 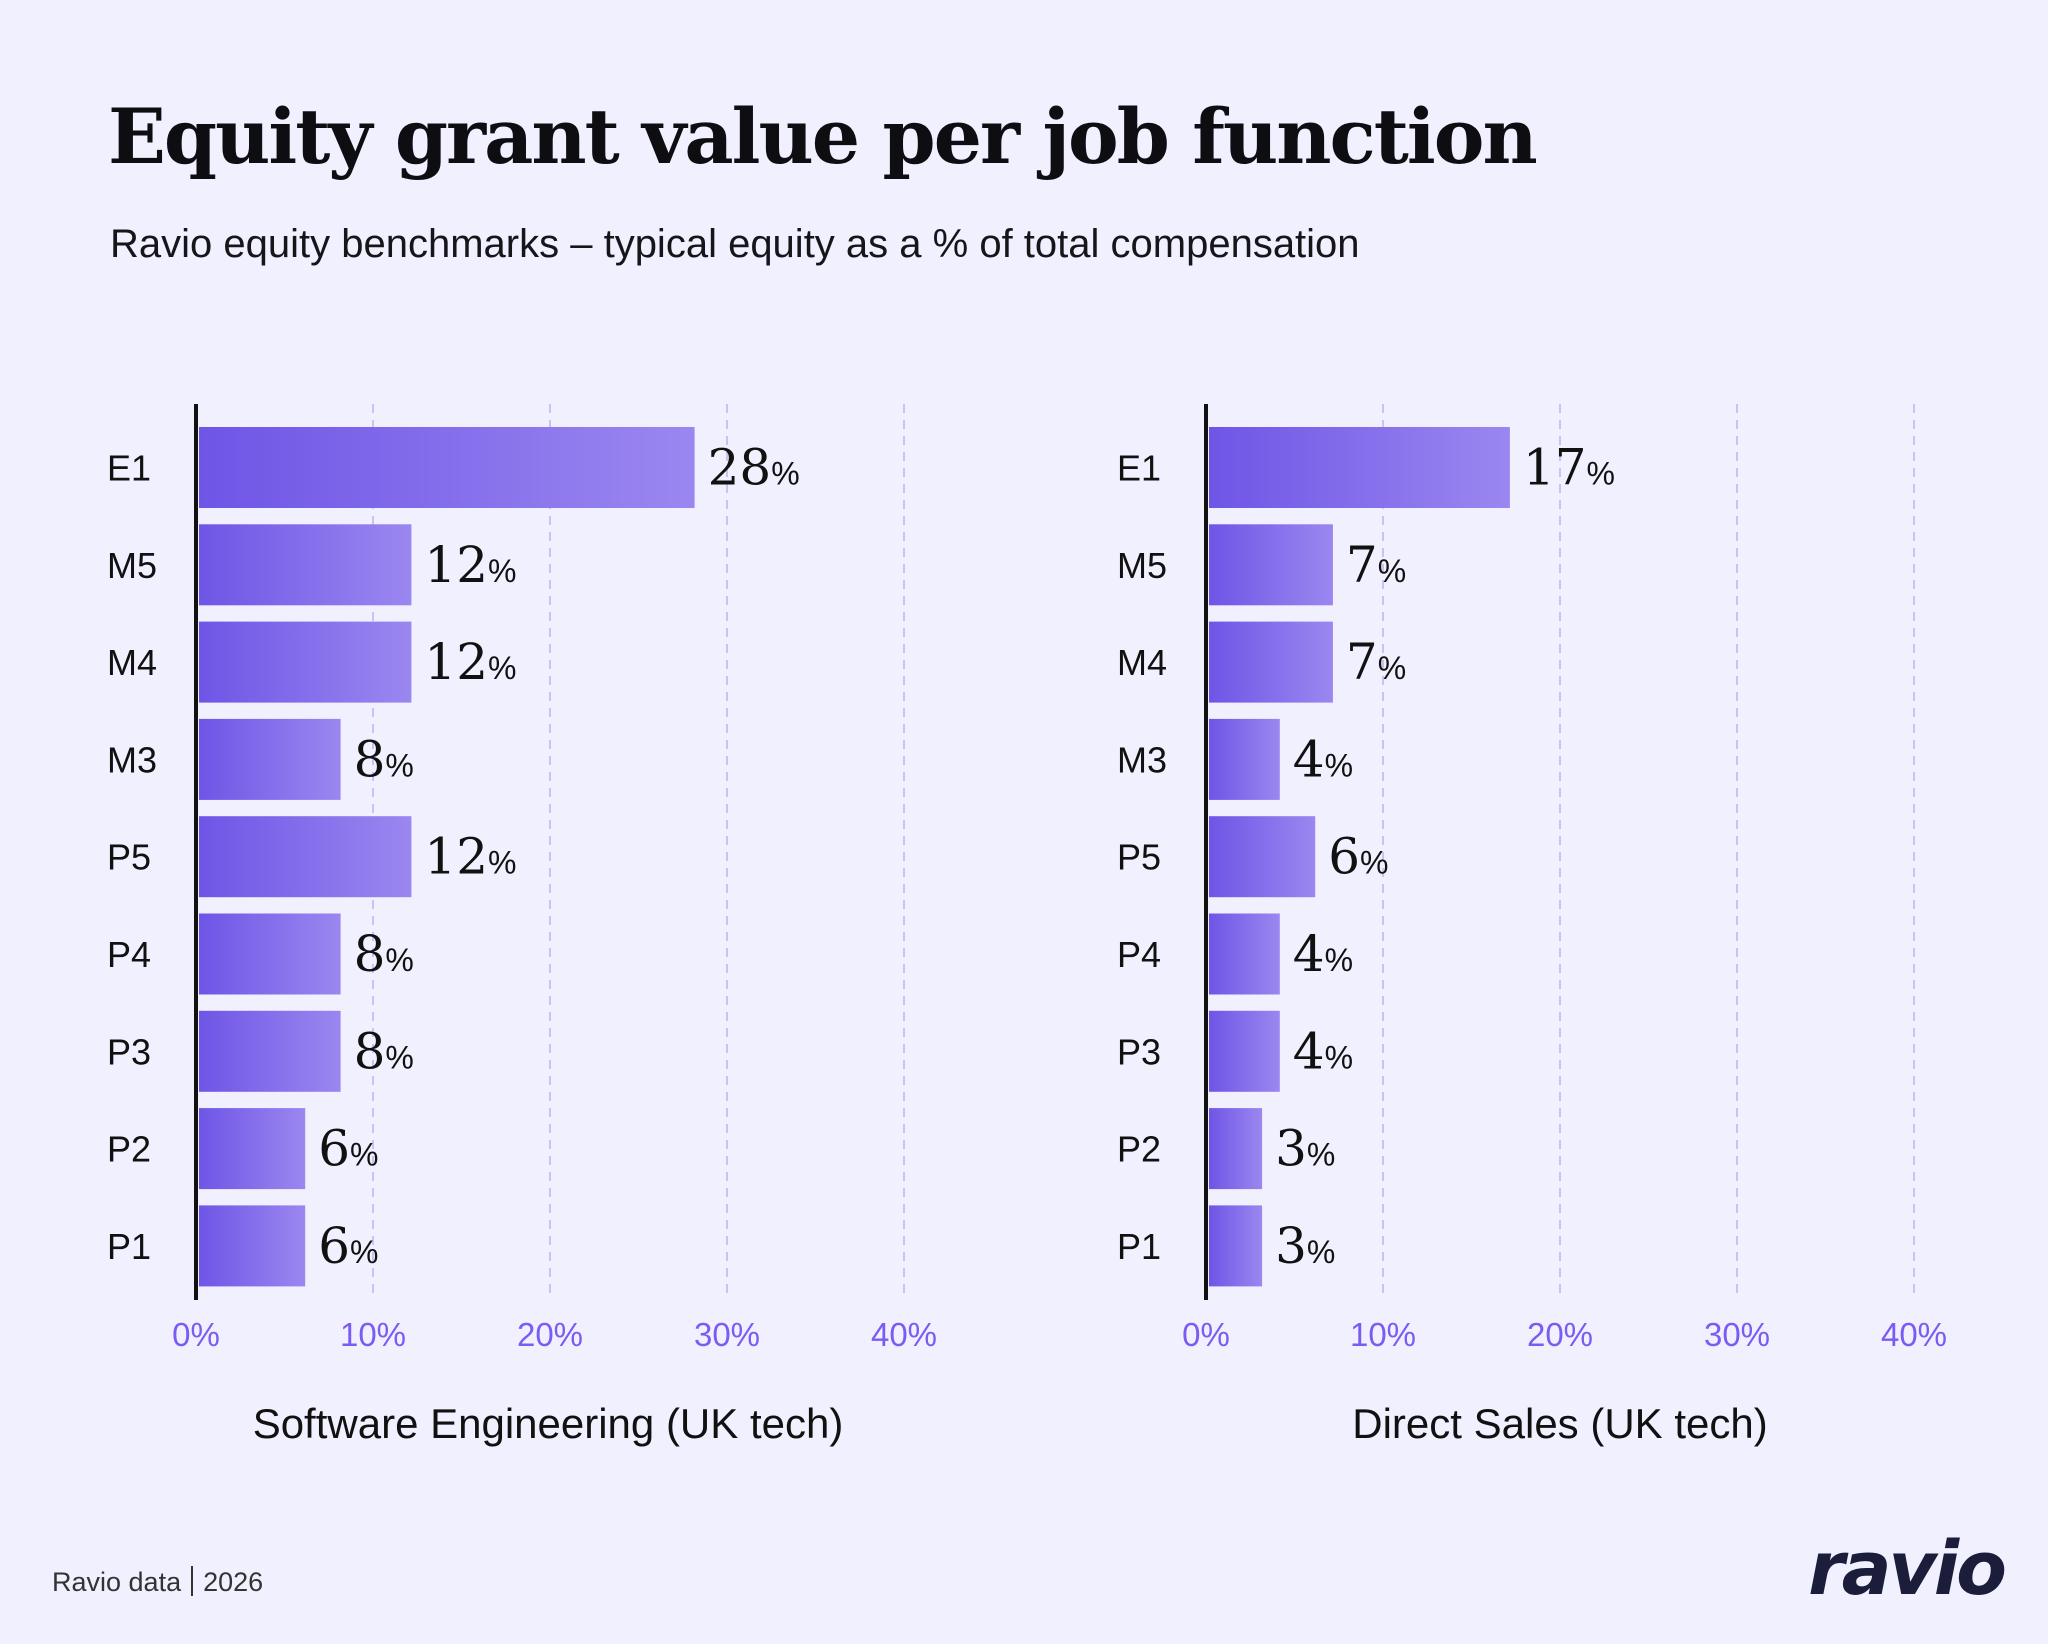 What do you see at coordinates (1569, 468) in the screenshot?
I see `data-label: 17%` at bounding box center [1569, 468].